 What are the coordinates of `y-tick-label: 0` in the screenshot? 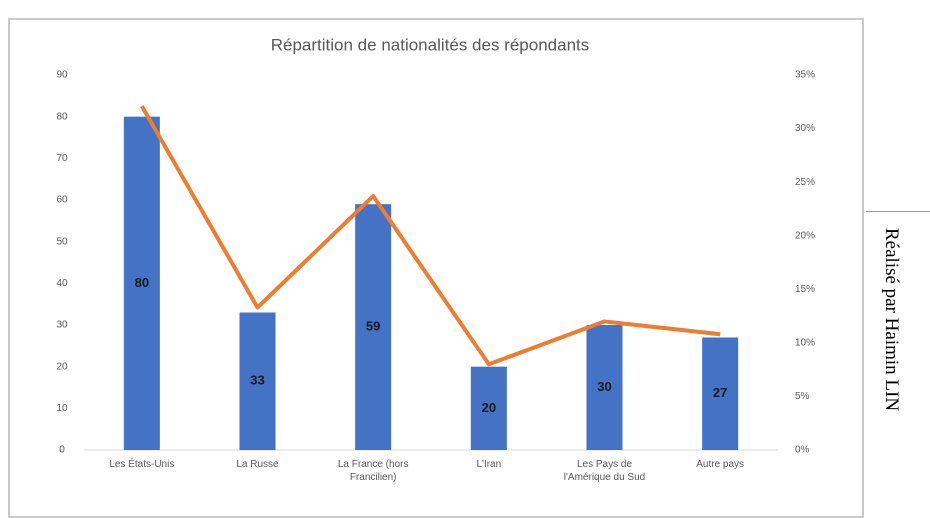 It's located at (62, 450).